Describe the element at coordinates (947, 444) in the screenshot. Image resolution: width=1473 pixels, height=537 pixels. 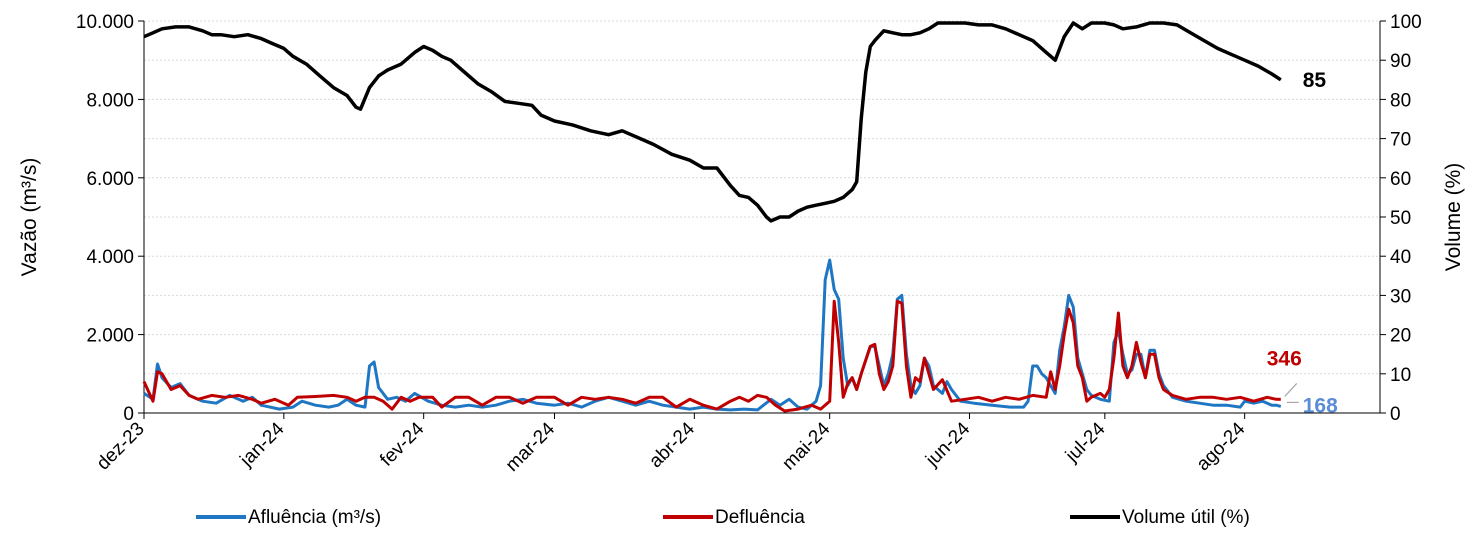
I see `x-tick-label: jun-24` at that location.